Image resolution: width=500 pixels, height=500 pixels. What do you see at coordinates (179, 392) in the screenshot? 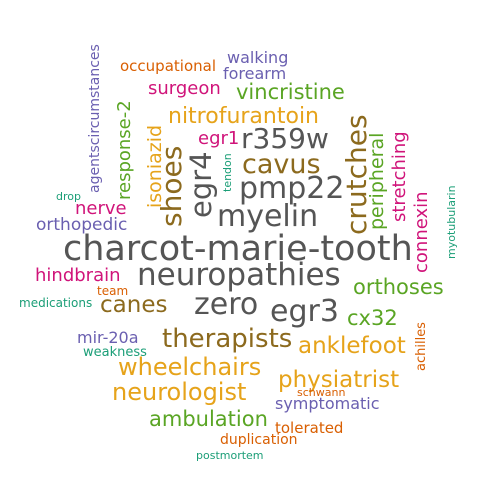
I see `word-neurologist: neurologist` at bounding box center [179, 392].